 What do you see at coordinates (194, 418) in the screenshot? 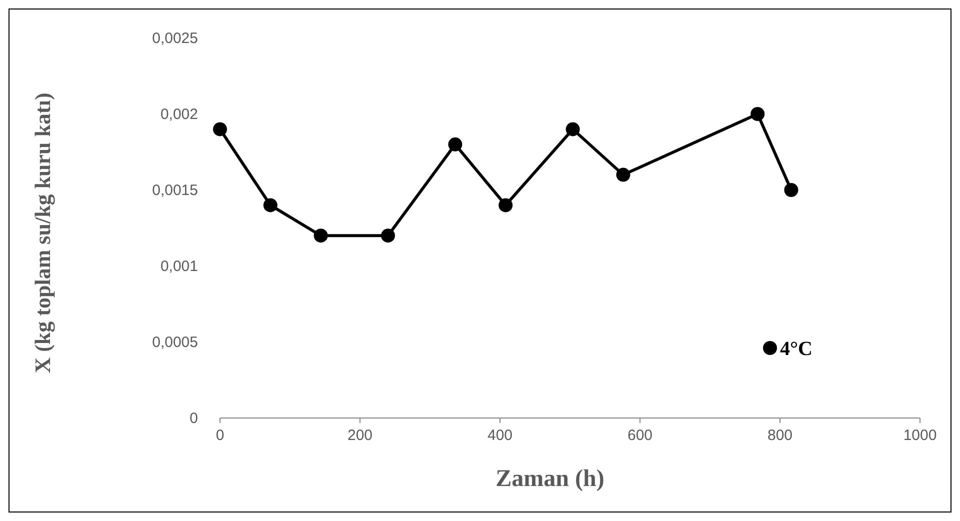
I see `y-tick-label: 0` at bounding box center [194, 418].